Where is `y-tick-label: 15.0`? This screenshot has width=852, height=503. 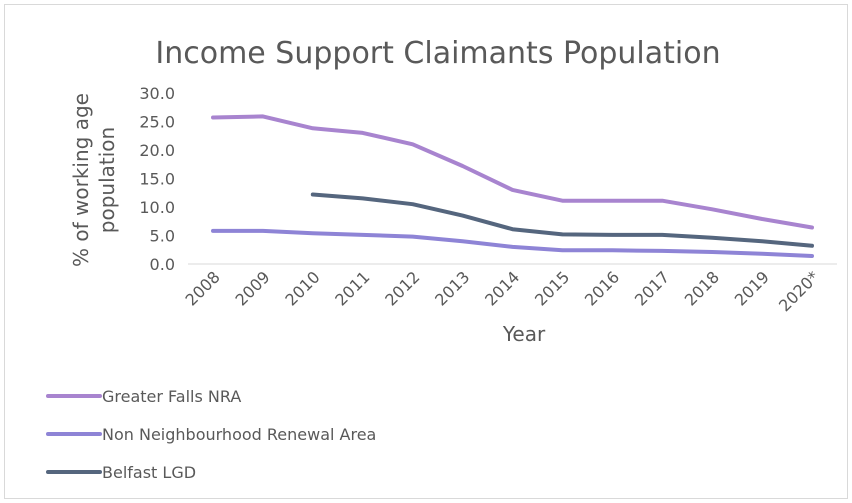 y-tick-label: 15.0 is located at coordinates (157, 179).